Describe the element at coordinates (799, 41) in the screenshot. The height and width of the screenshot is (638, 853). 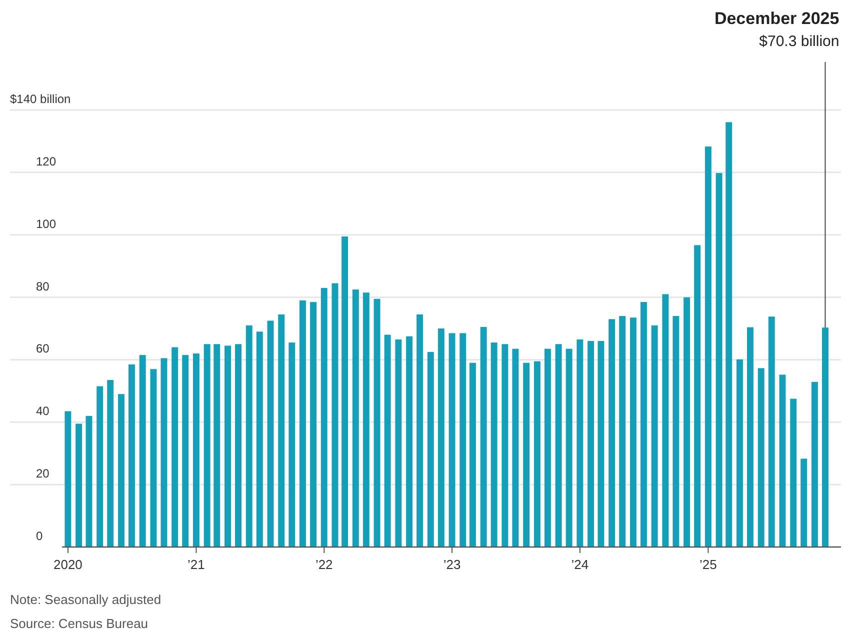
I see `annotation: $70.3 billion` at that location.